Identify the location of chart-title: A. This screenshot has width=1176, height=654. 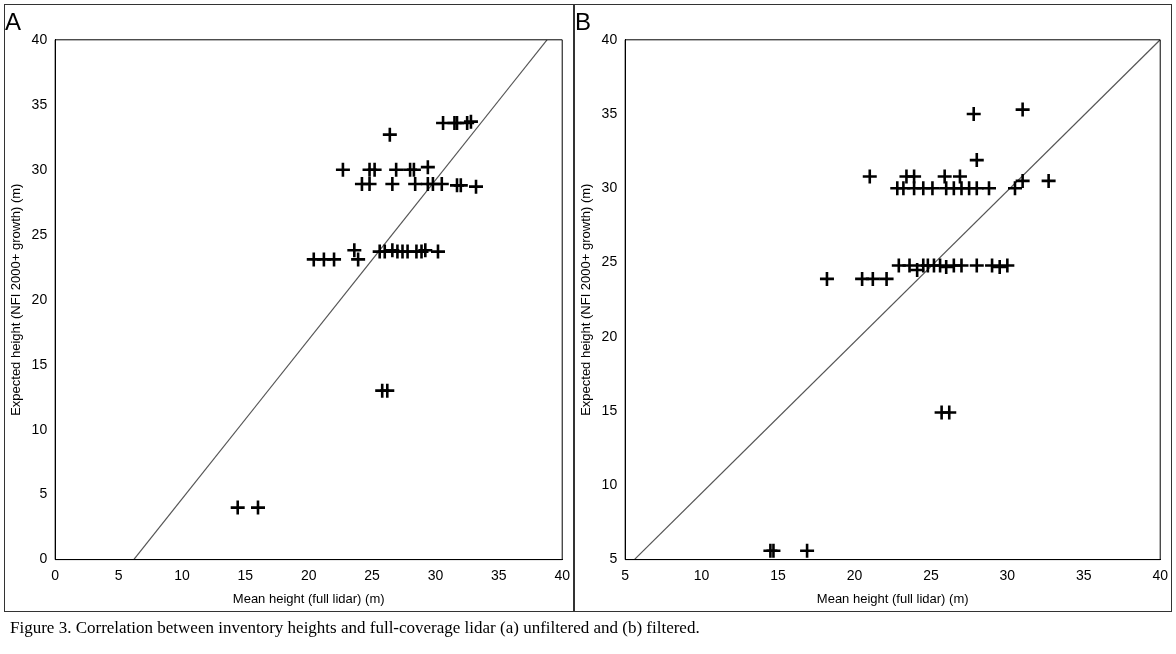
(13, 22).